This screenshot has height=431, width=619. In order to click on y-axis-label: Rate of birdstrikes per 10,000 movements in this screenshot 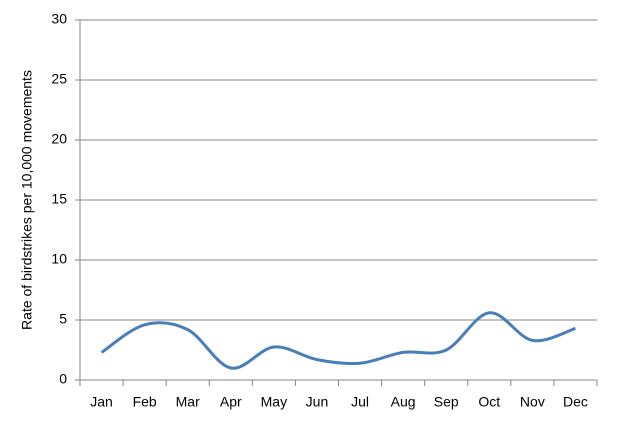, I will do `click(27, 200)`.